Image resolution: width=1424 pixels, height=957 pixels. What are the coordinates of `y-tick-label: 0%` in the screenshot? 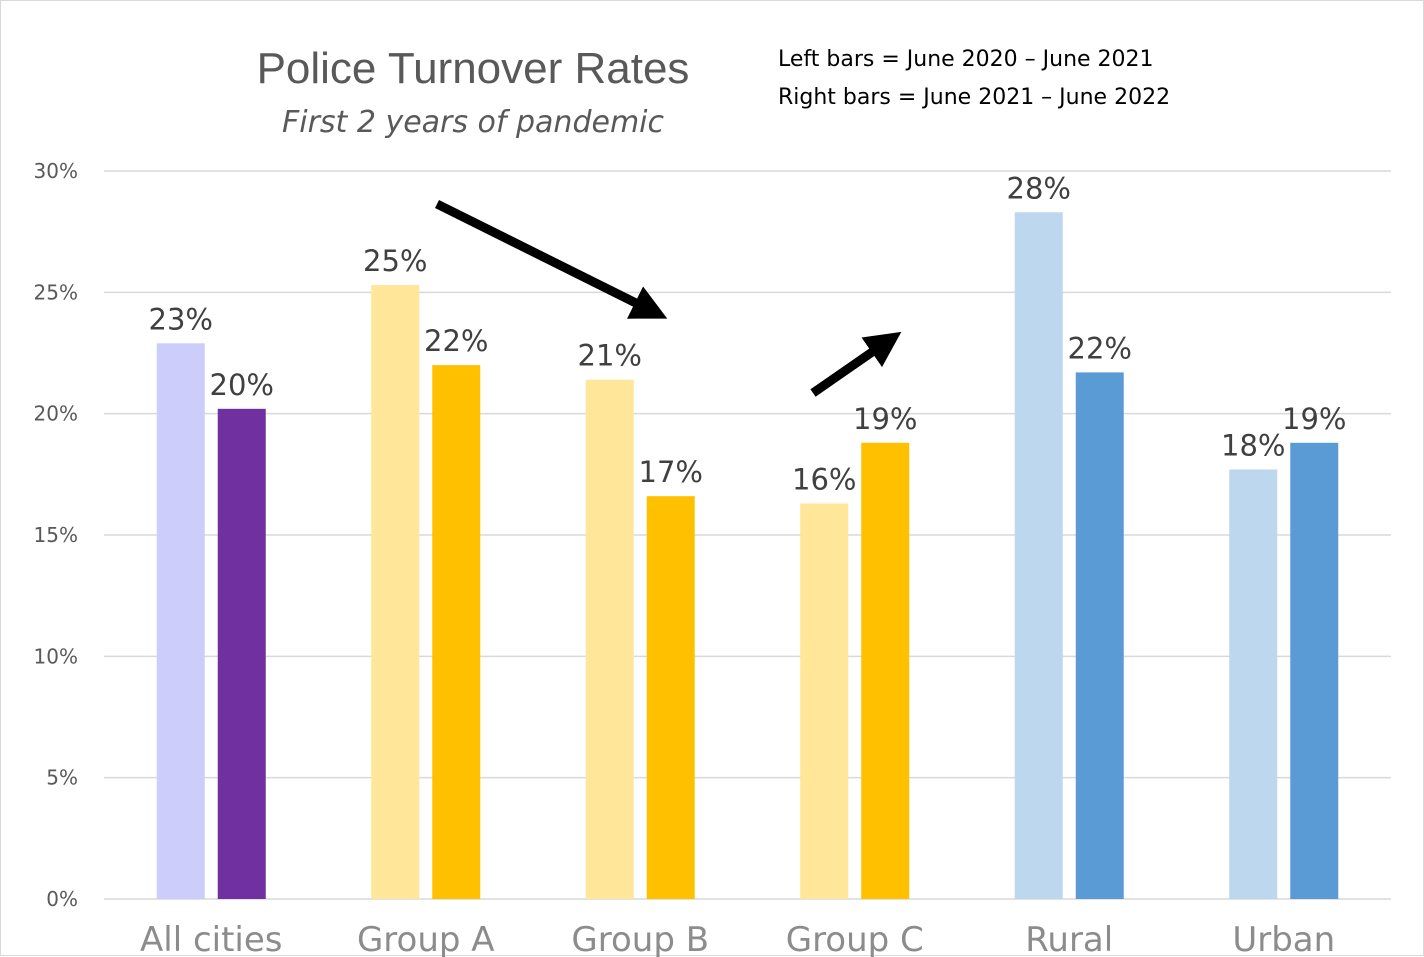 It's located at (62, 899).